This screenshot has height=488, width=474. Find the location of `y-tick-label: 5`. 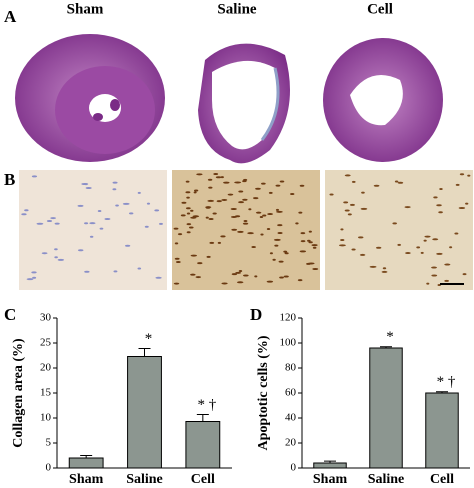

y-tick-label: 5 is located at coordinates (49, 443).